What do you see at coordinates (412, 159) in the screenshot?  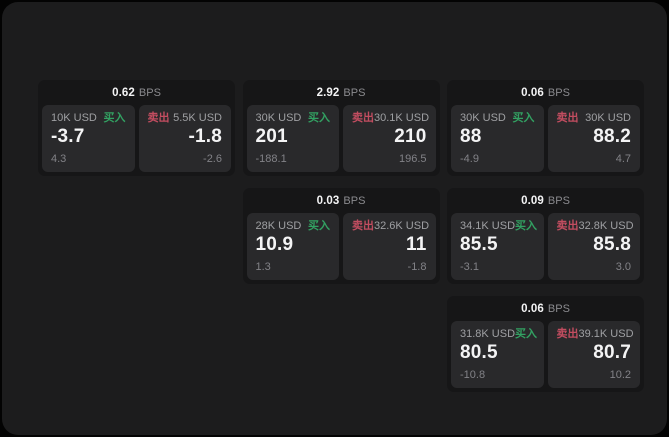 I see `sell-change: 196.5` at bounding box center [412, 159].